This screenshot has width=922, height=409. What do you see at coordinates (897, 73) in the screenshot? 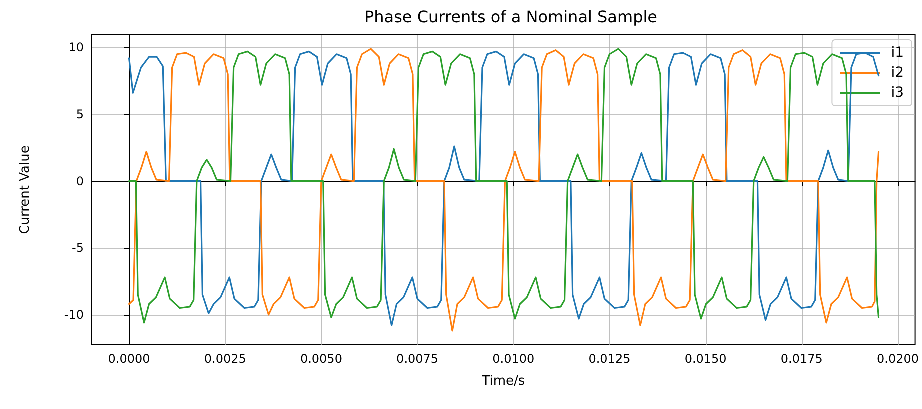
I see `legend-label: i2` at bounding box center [897, 73].